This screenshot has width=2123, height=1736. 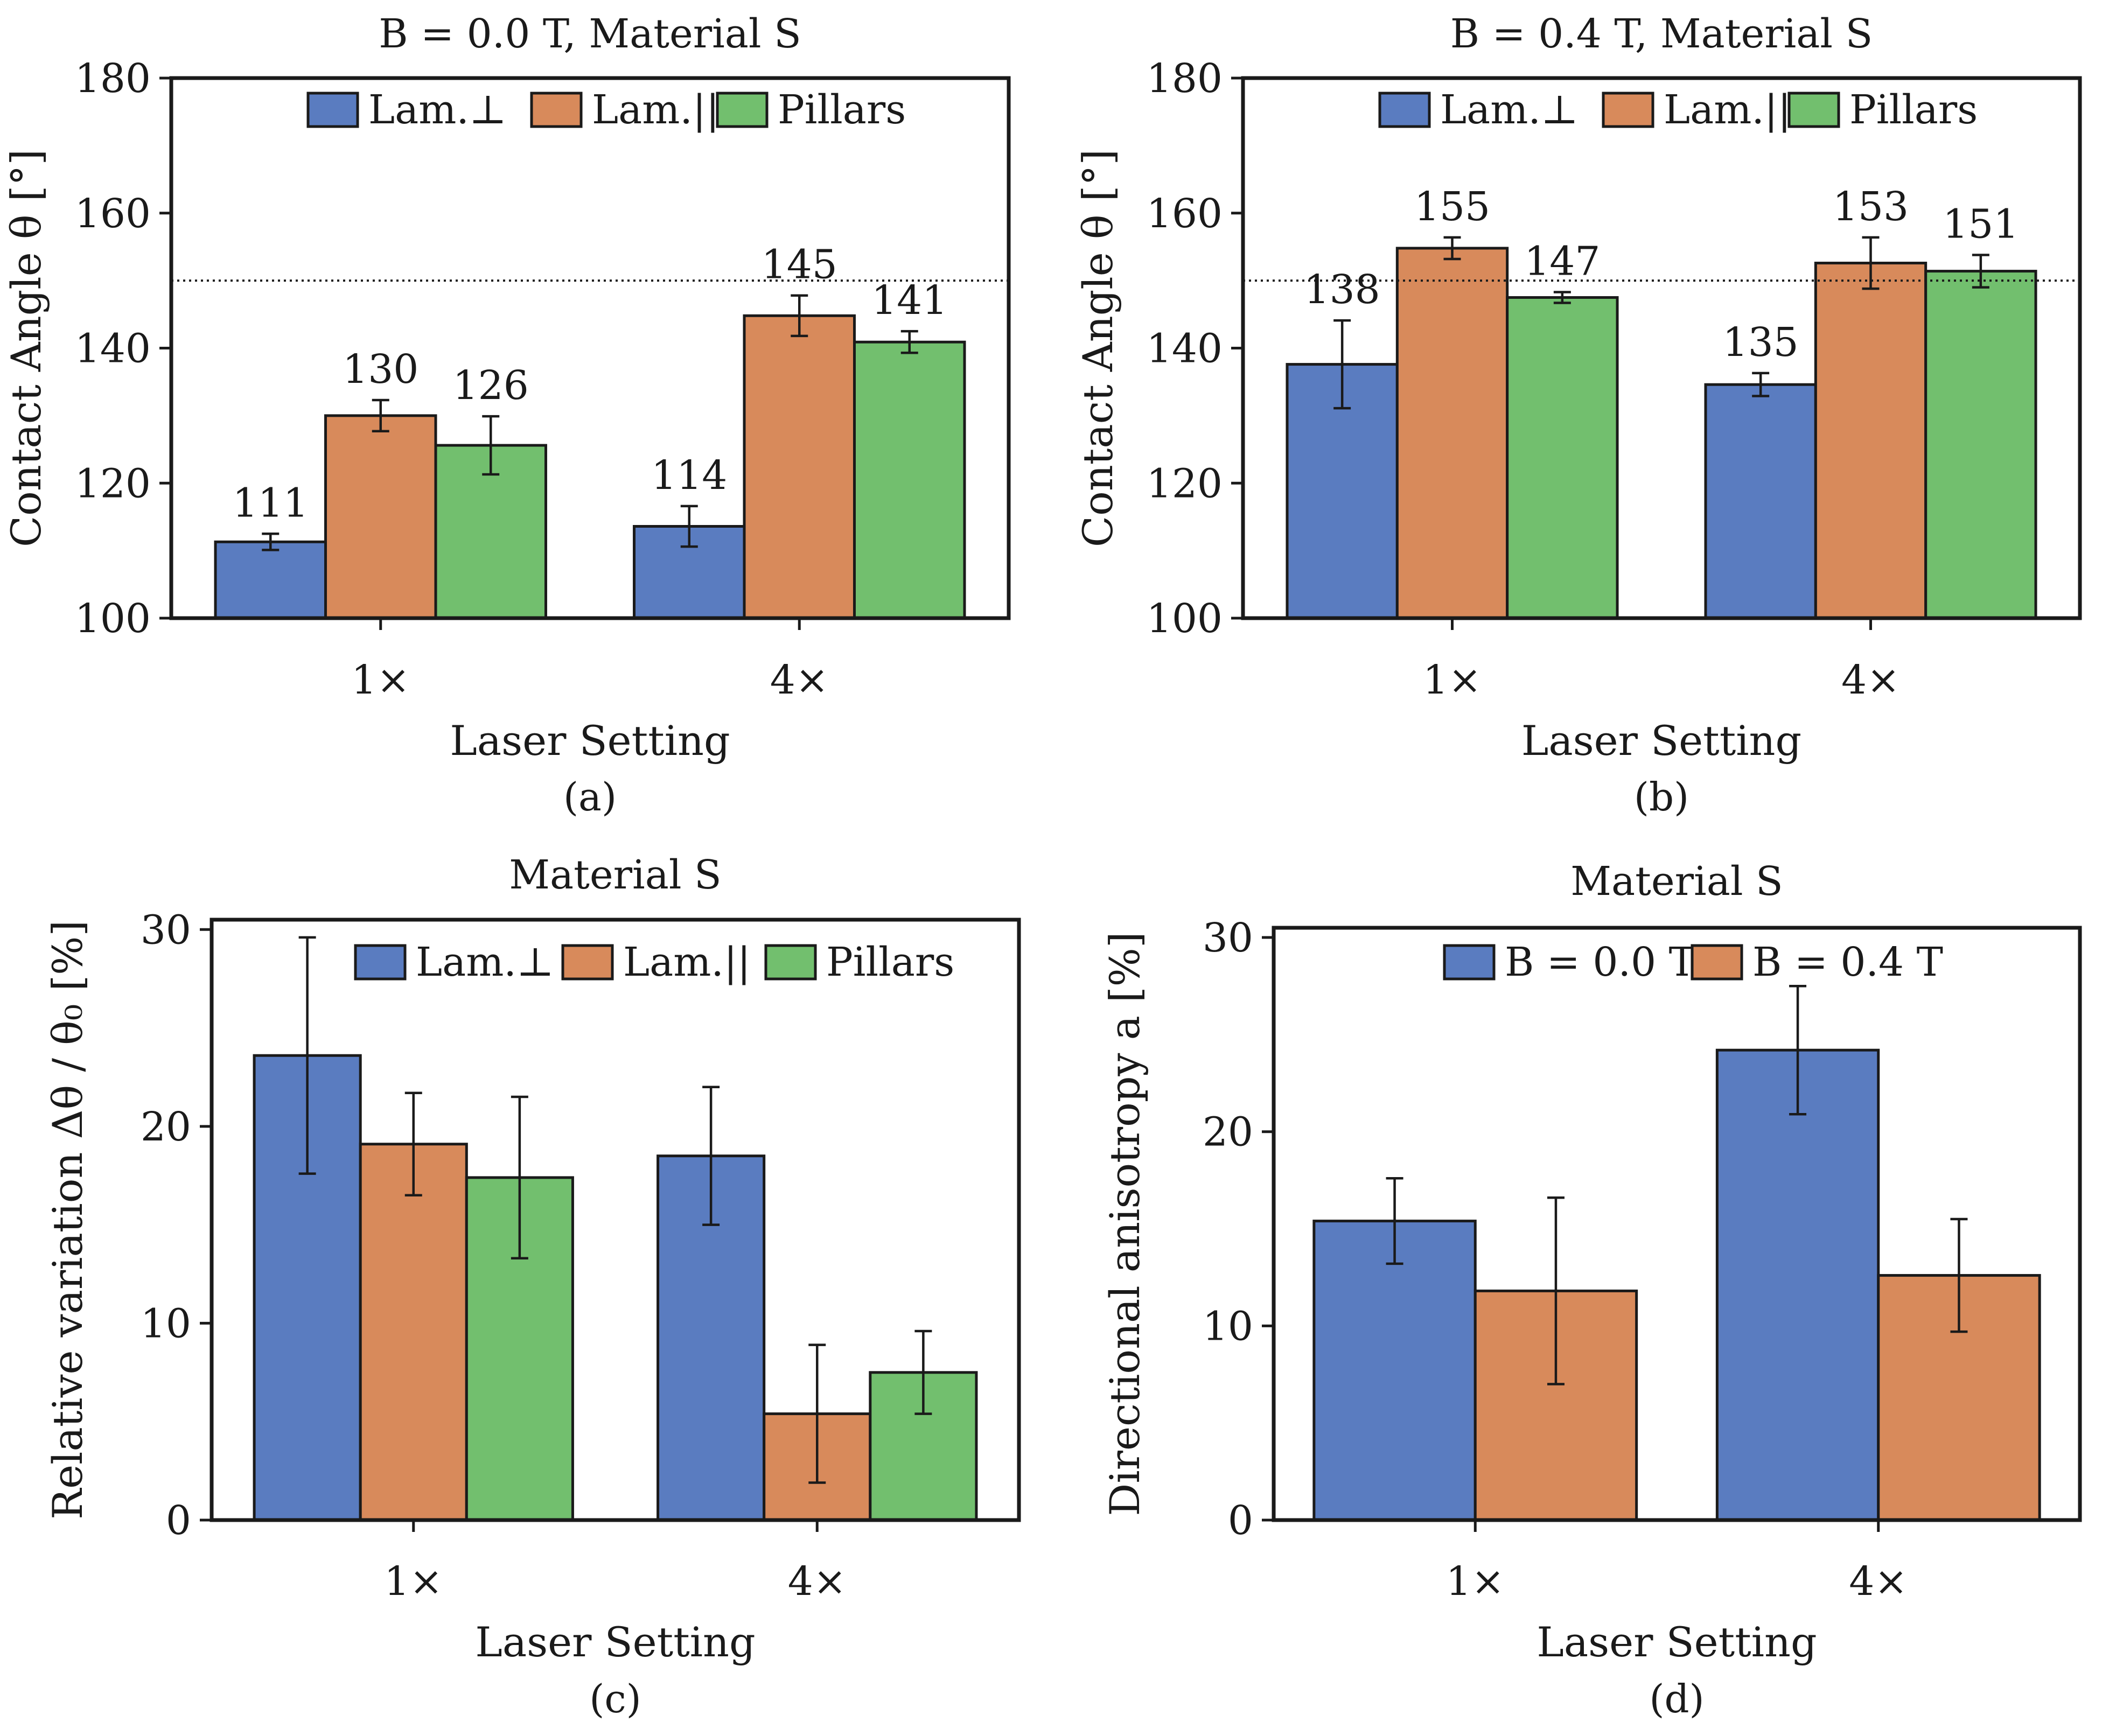 I want to click on data-label: 151, so click(x=1981, y=224).